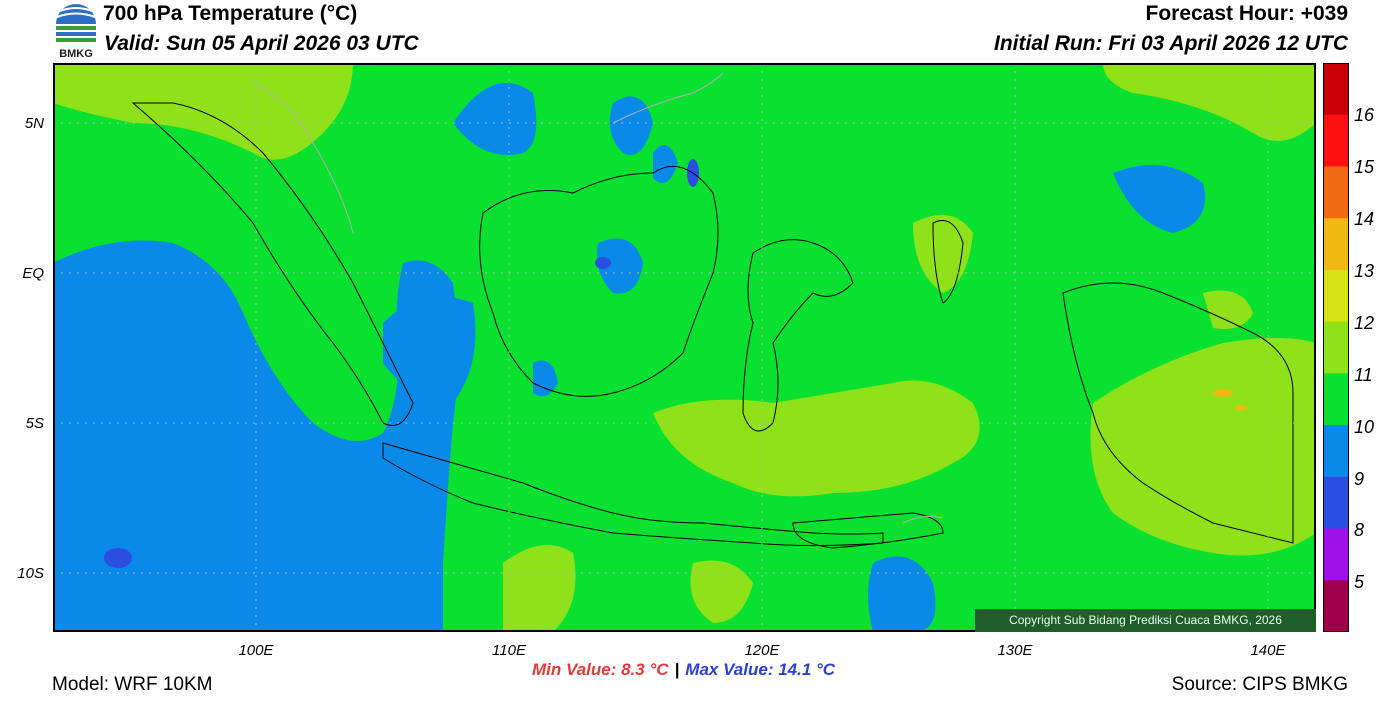 The width and height of the screenshot is (1400, 709). Describe the element at coordinates (34, 123) in the screenshot. I see `lat-label-5n: 5N` at that location.